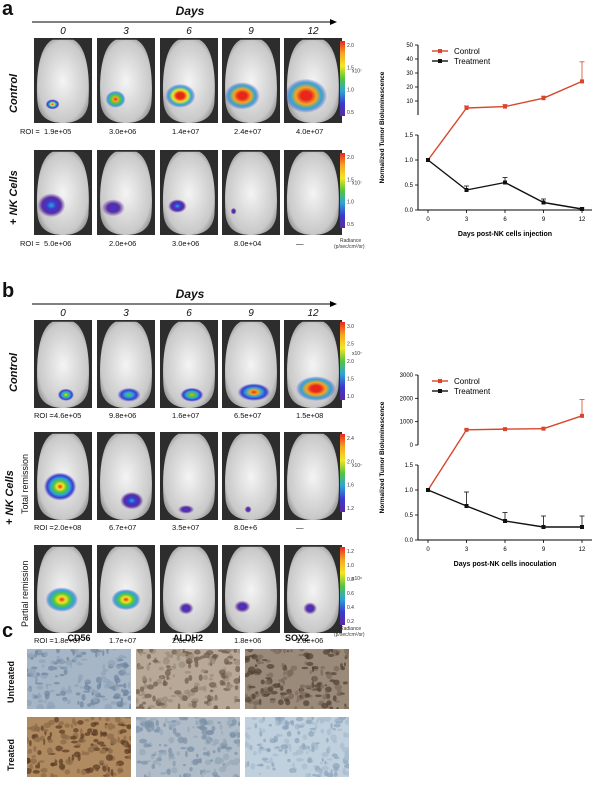  Describe the element at coordinates (409, 102) in the screenshot. I see `upper-y-tick-label: 10` at that location.